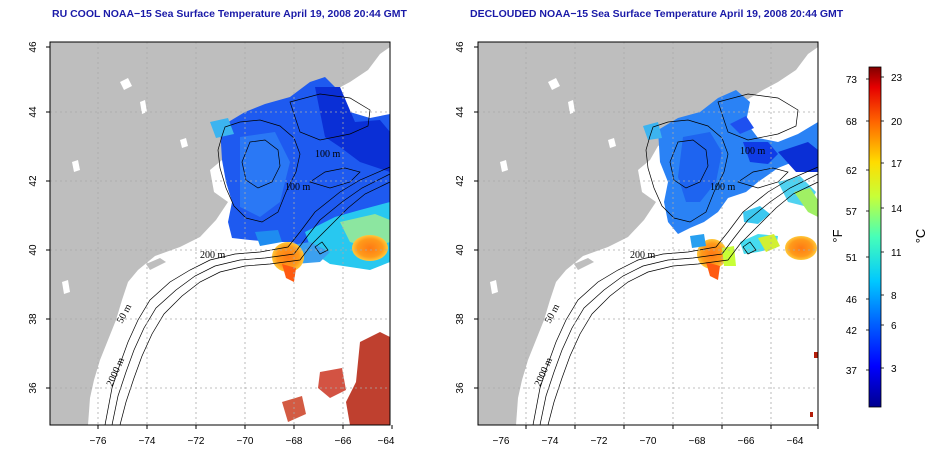  What do you see at coordinates (294, 441) in the screenshot?
I see `left-x-tick: −68` at bounding box center [294, 441].